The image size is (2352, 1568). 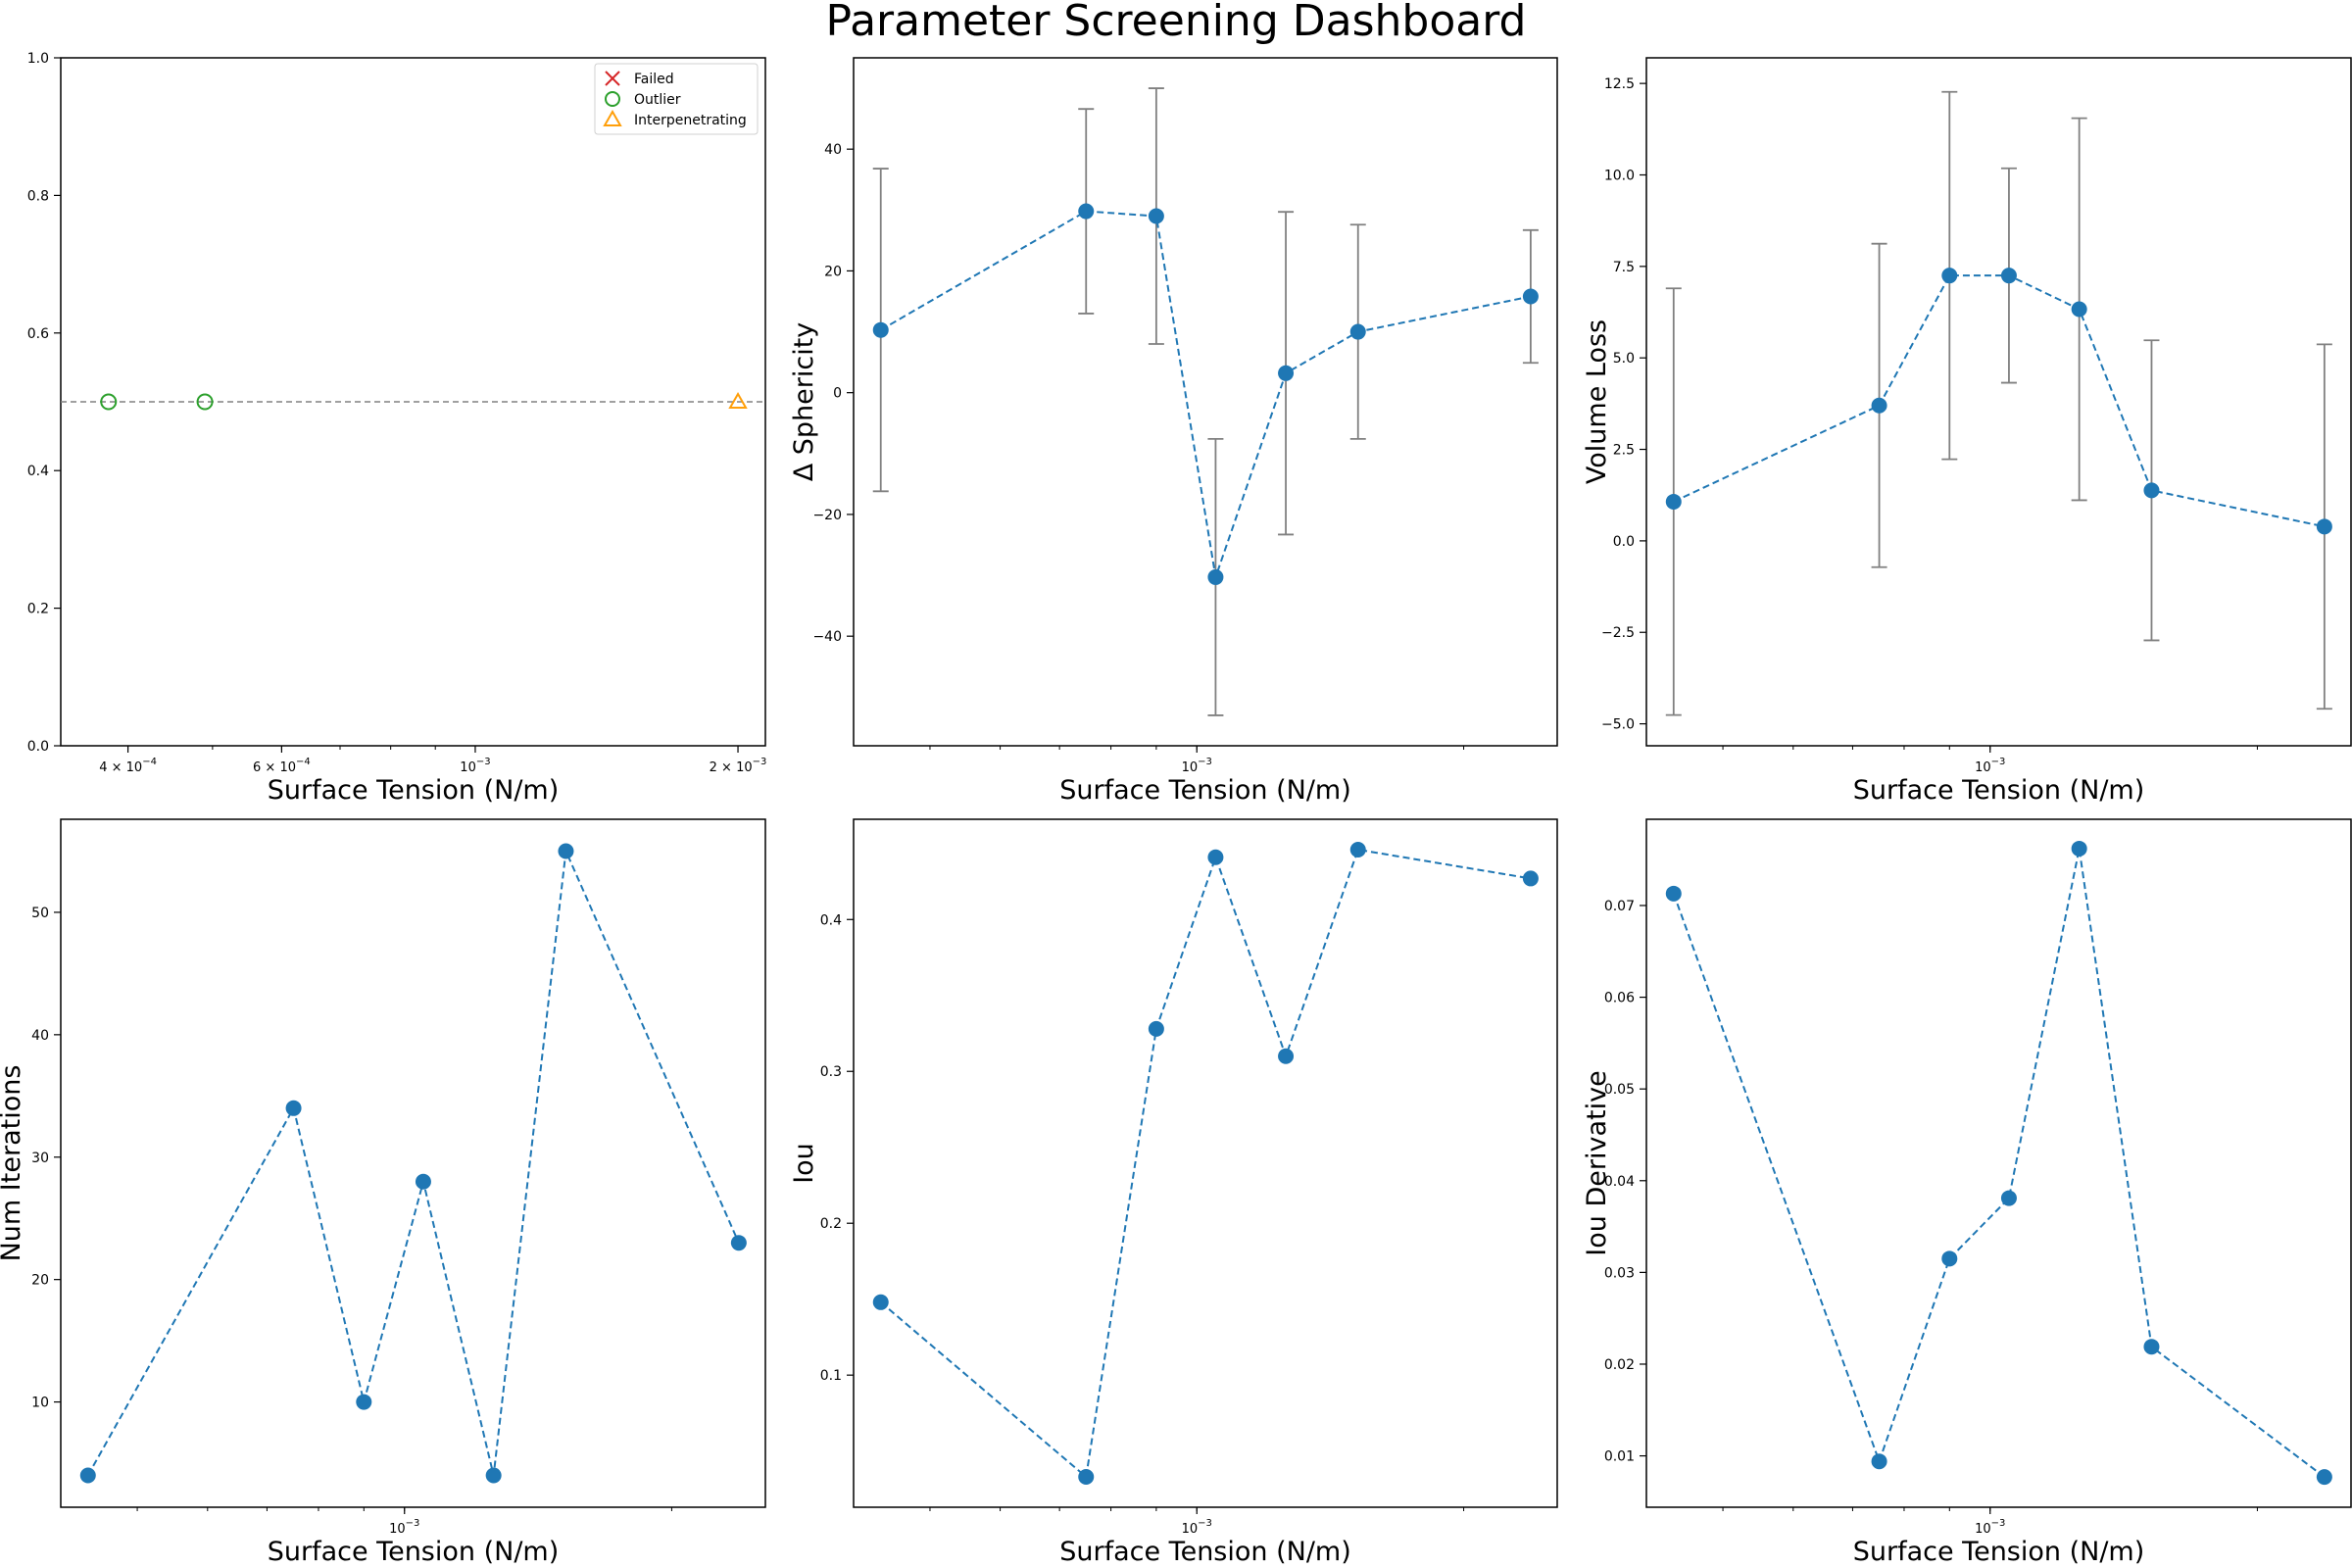 I want to click on legend: Failed Outlier Interpenetrating, so click(x=676, y=99).